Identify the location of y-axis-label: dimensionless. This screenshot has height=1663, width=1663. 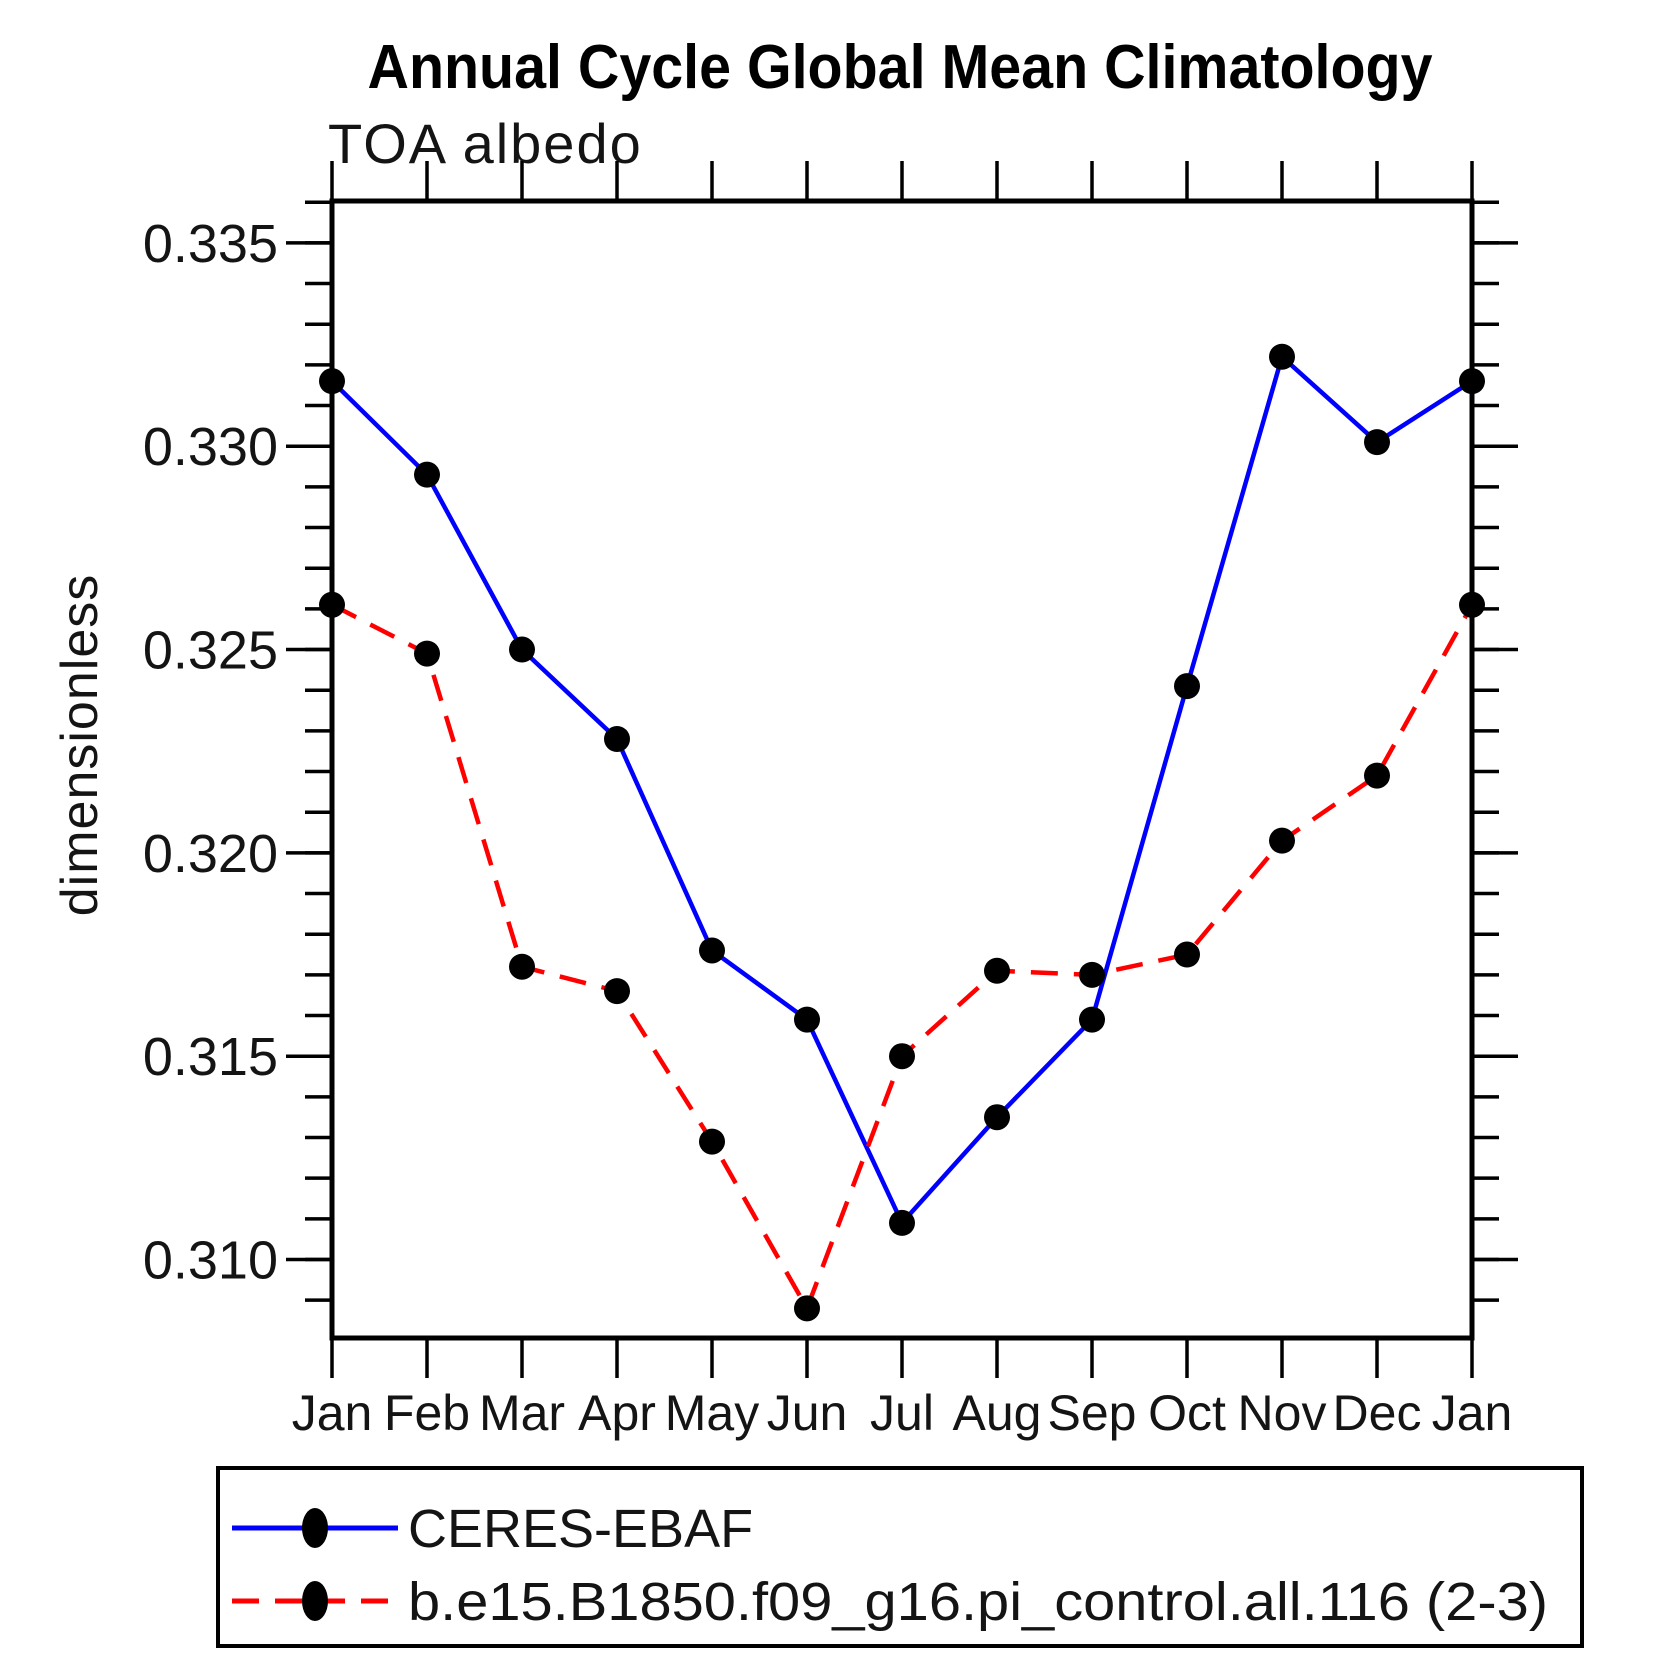
(80, 745).